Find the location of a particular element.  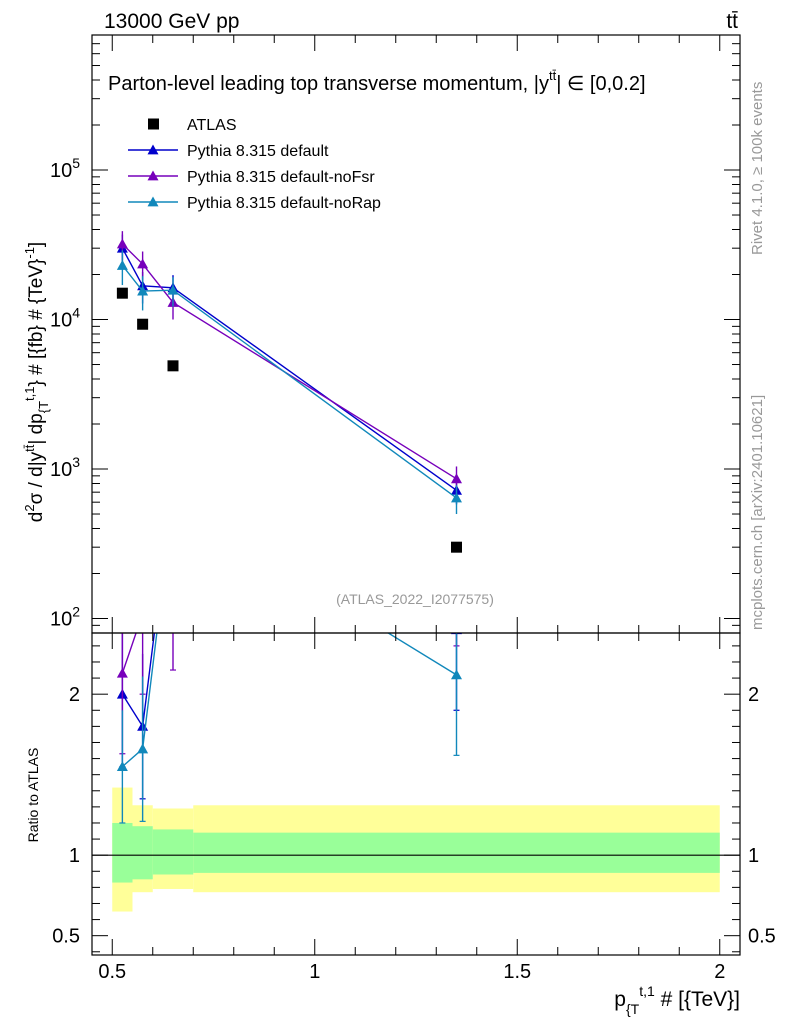

x-axis-title-main: p is located at coordinates (620, 999).